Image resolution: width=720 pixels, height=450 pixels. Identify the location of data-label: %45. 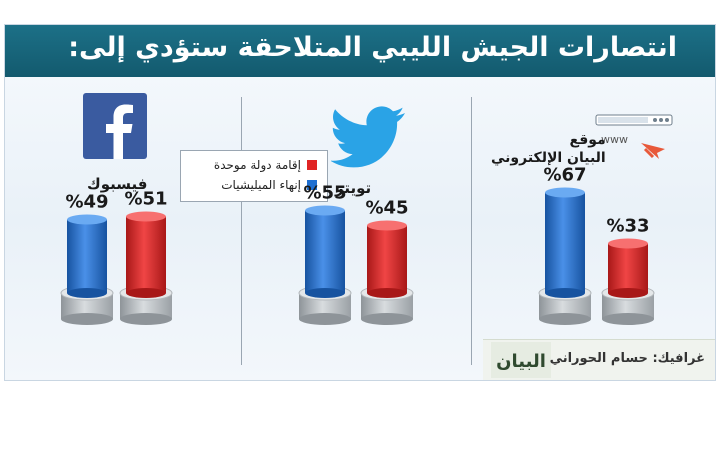
(386, 208).